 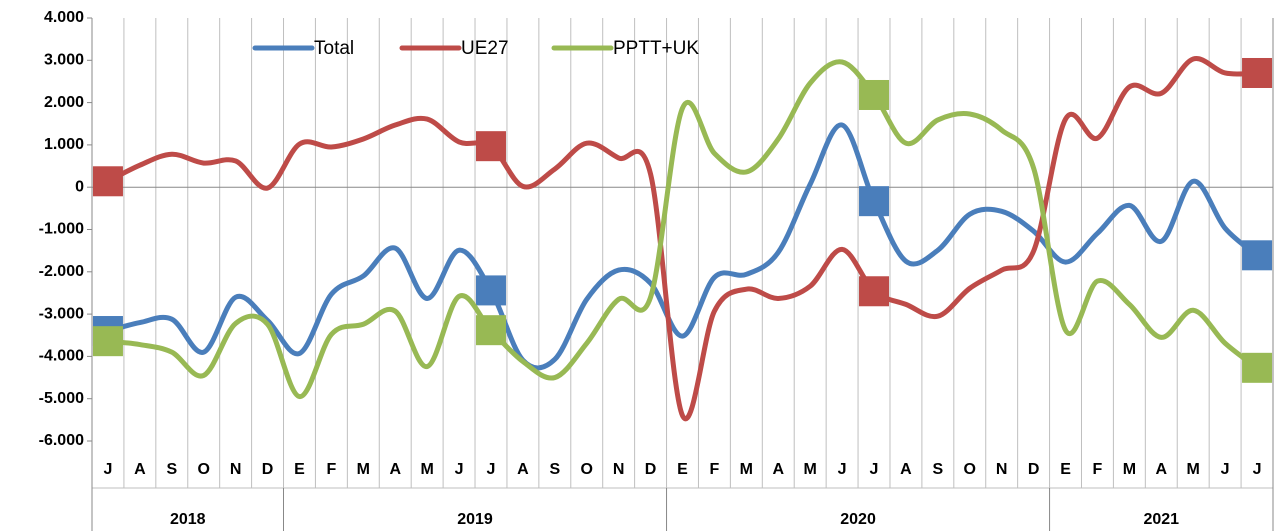 I want to click on year-label: 2019, so click(x=475, y=519).